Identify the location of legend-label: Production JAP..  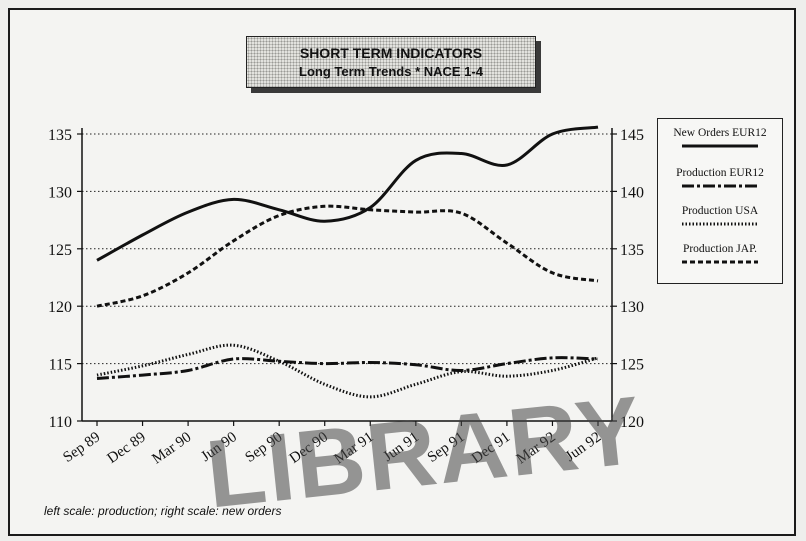
(720, 249).